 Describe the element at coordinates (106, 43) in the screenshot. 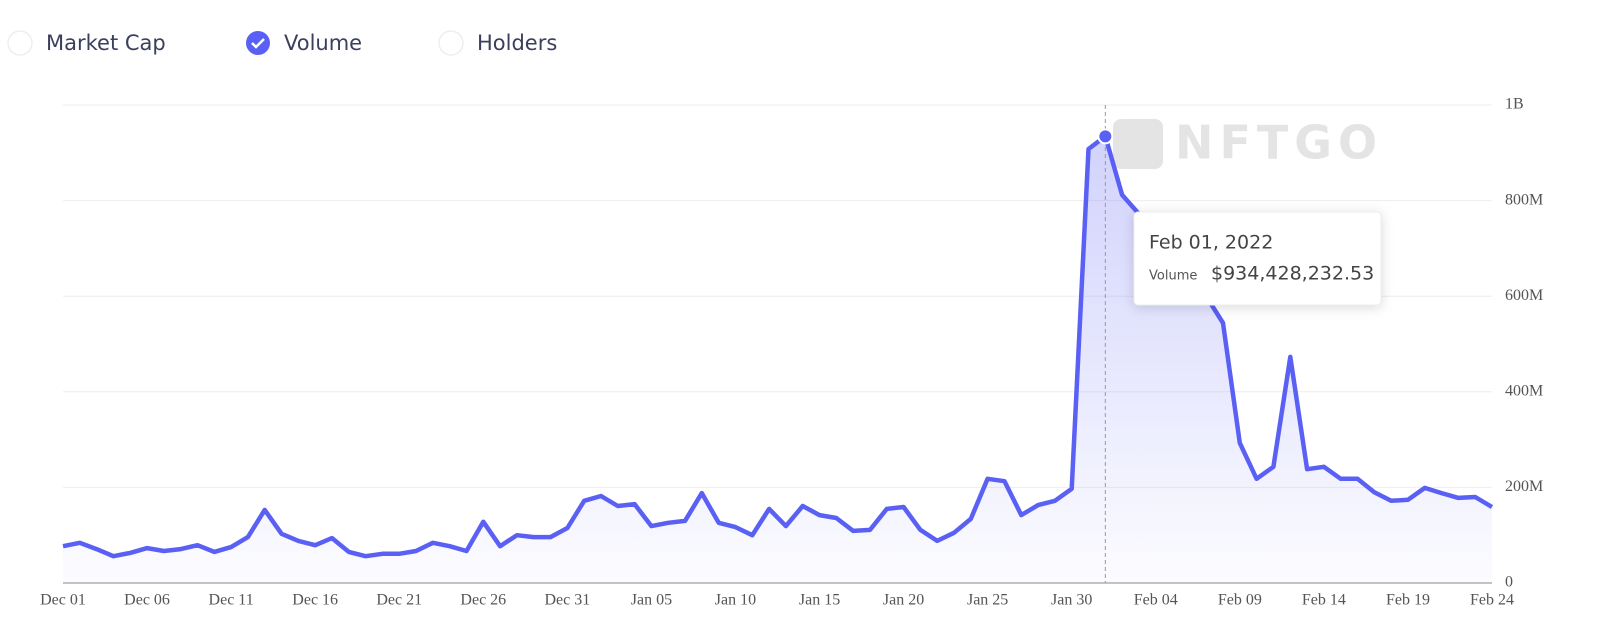

I see `legend-label: Market Cap` at that location.